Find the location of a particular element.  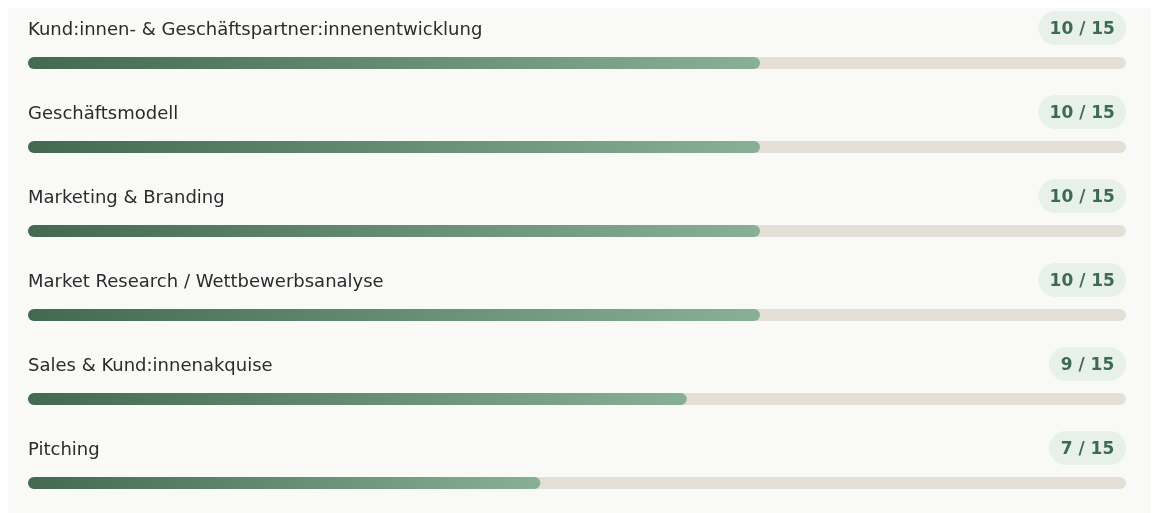

y-tick-label: Pitching is located at coordinates (64, 448).